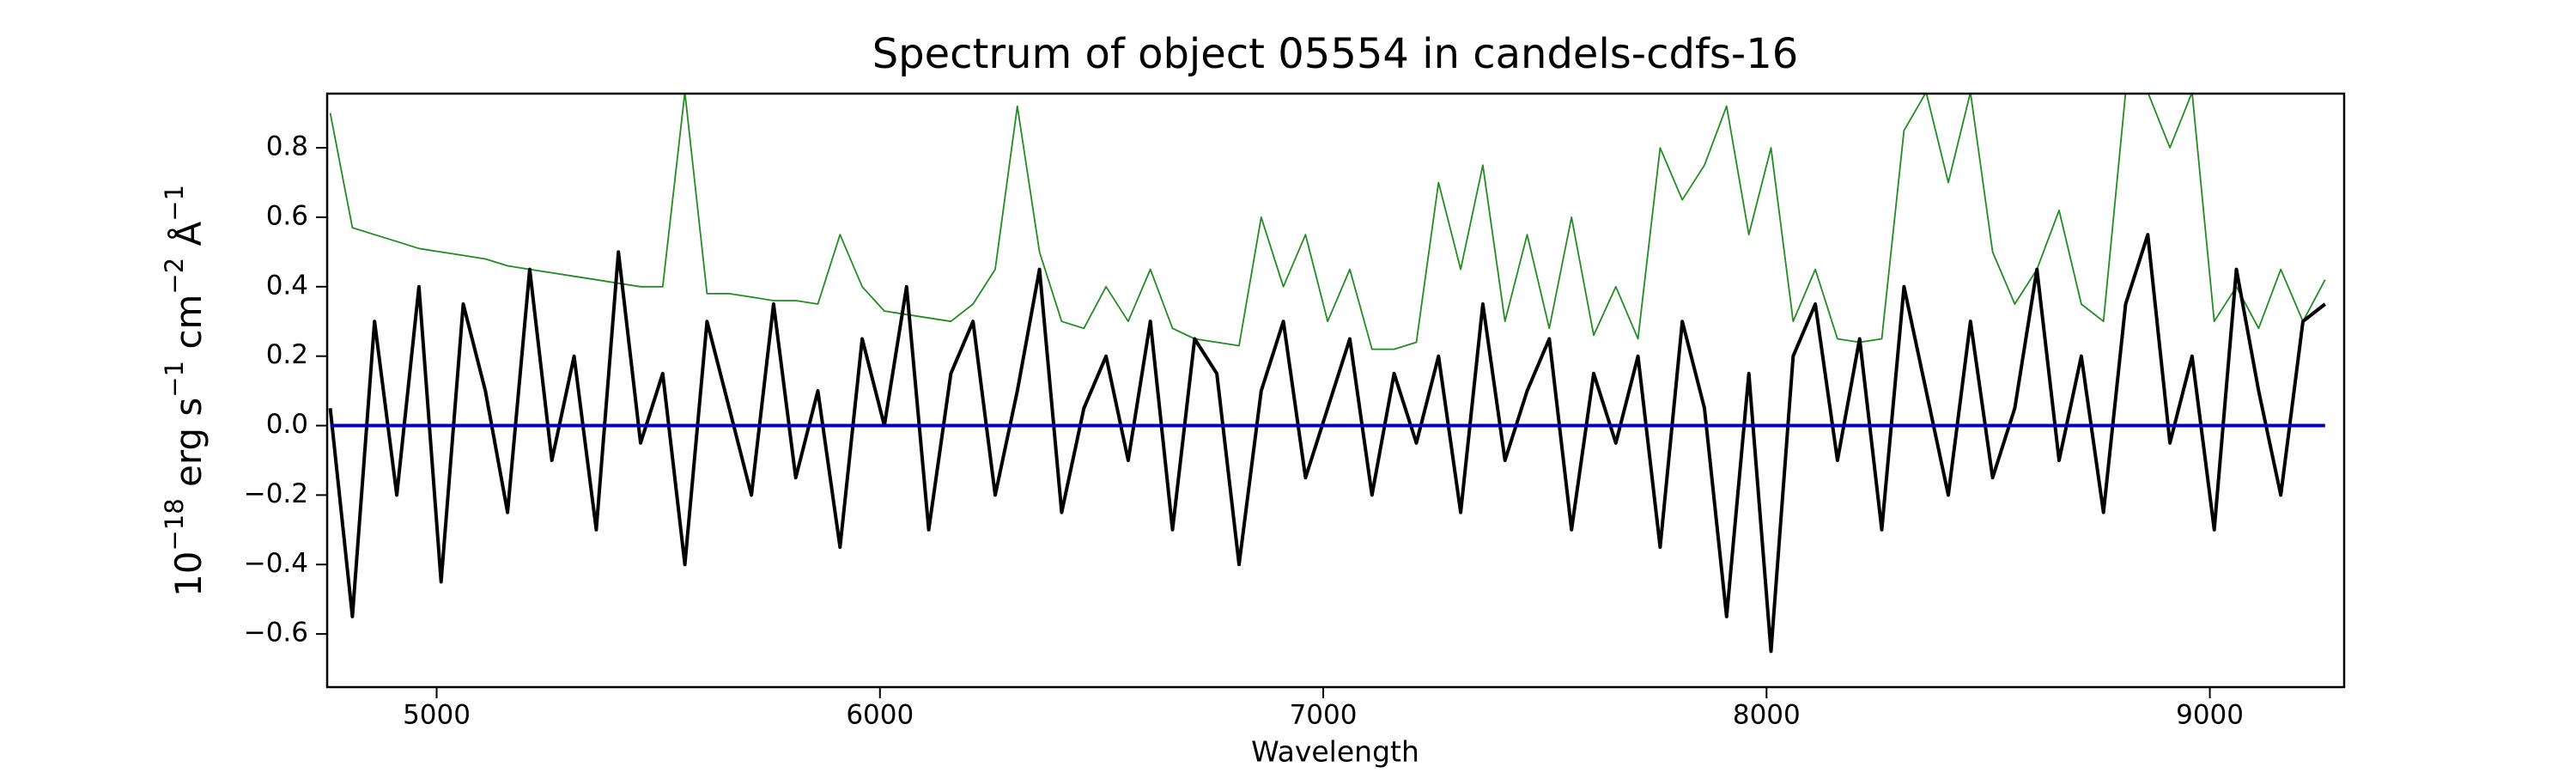 The image size is (2576, 773). What do you see at coordinates (276, 633) in the screenshot?
I see `y-tick-label: −0.6` at bounding box center [276, 633].